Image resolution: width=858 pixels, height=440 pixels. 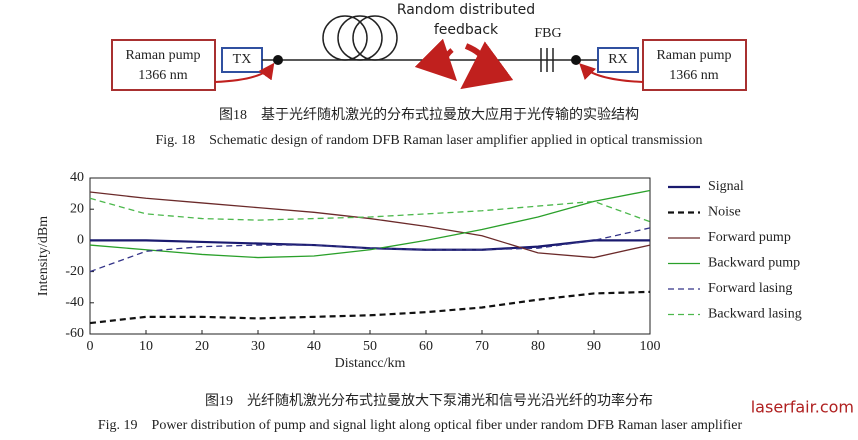 What do you see at coordinates (202, 346) in the screenshot?
I see `x-tick-label: 20` at bounding box center [202, 346].